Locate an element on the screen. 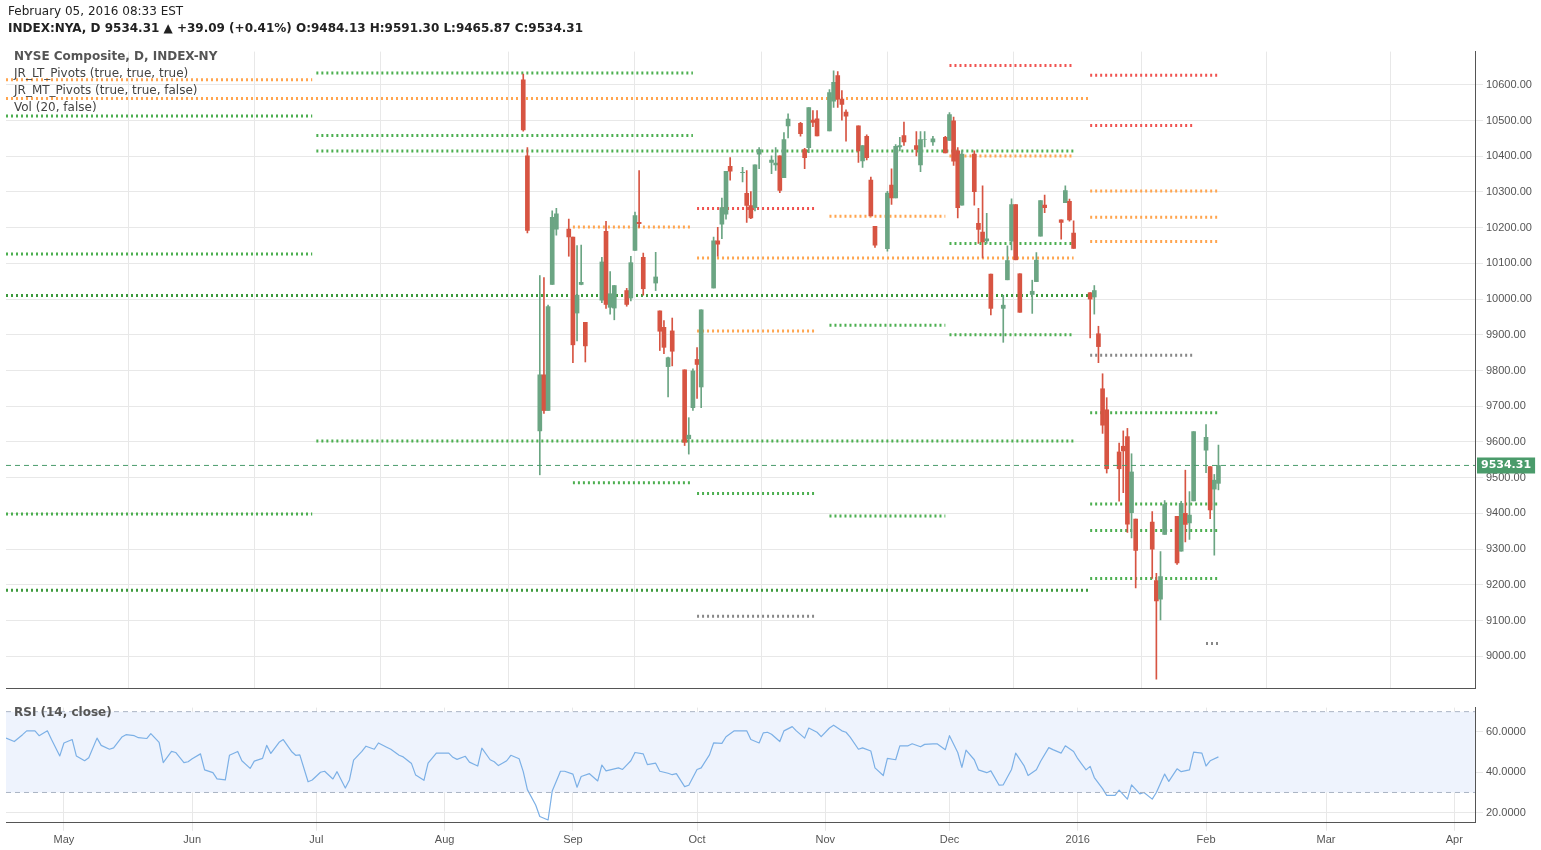 The image size is (1541, 850). y-tick-label: 9400.00 is located at coordinates (1506, 512).